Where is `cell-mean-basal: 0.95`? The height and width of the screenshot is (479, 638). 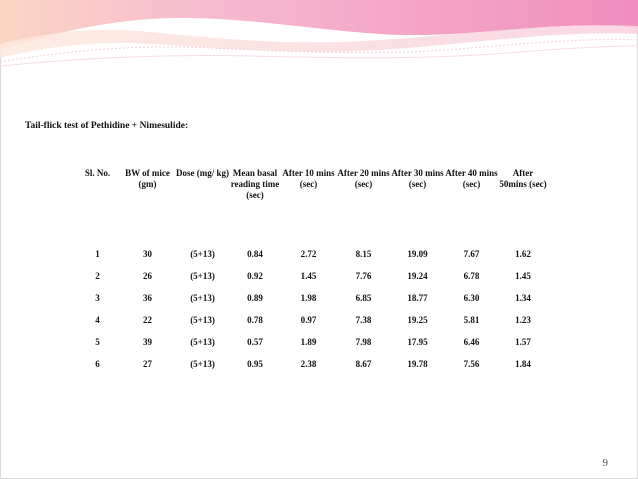
cell-mean-basal: 0.95 is located at coordinates (255, 363).